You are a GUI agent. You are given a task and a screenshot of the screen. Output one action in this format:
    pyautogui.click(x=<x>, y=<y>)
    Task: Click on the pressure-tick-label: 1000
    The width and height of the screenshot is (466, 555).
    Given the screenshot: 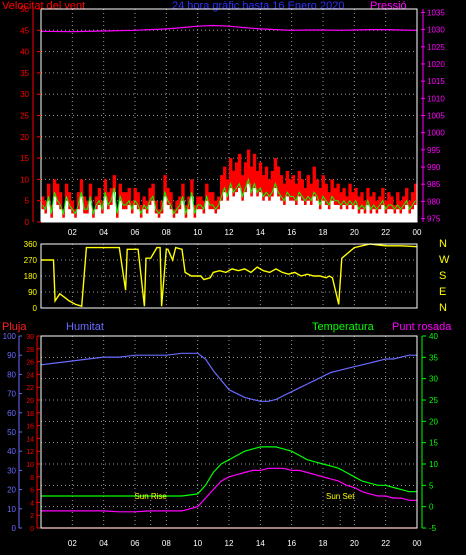 What is the action you would take?
    pyautogui.click(x=436, y=133)
    